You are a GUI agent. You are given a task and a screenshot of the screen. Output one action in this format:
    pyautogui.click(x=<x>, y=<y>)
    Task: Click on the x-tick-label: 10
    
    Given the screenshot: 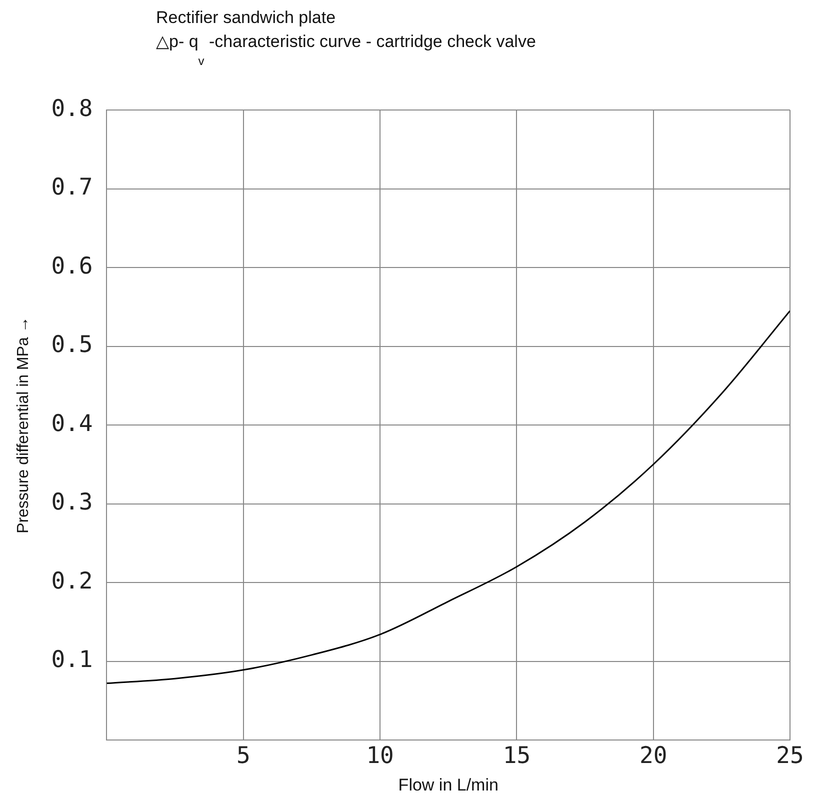 What is the action you would take?
    pyautogui.click(x=380, y=755)
    